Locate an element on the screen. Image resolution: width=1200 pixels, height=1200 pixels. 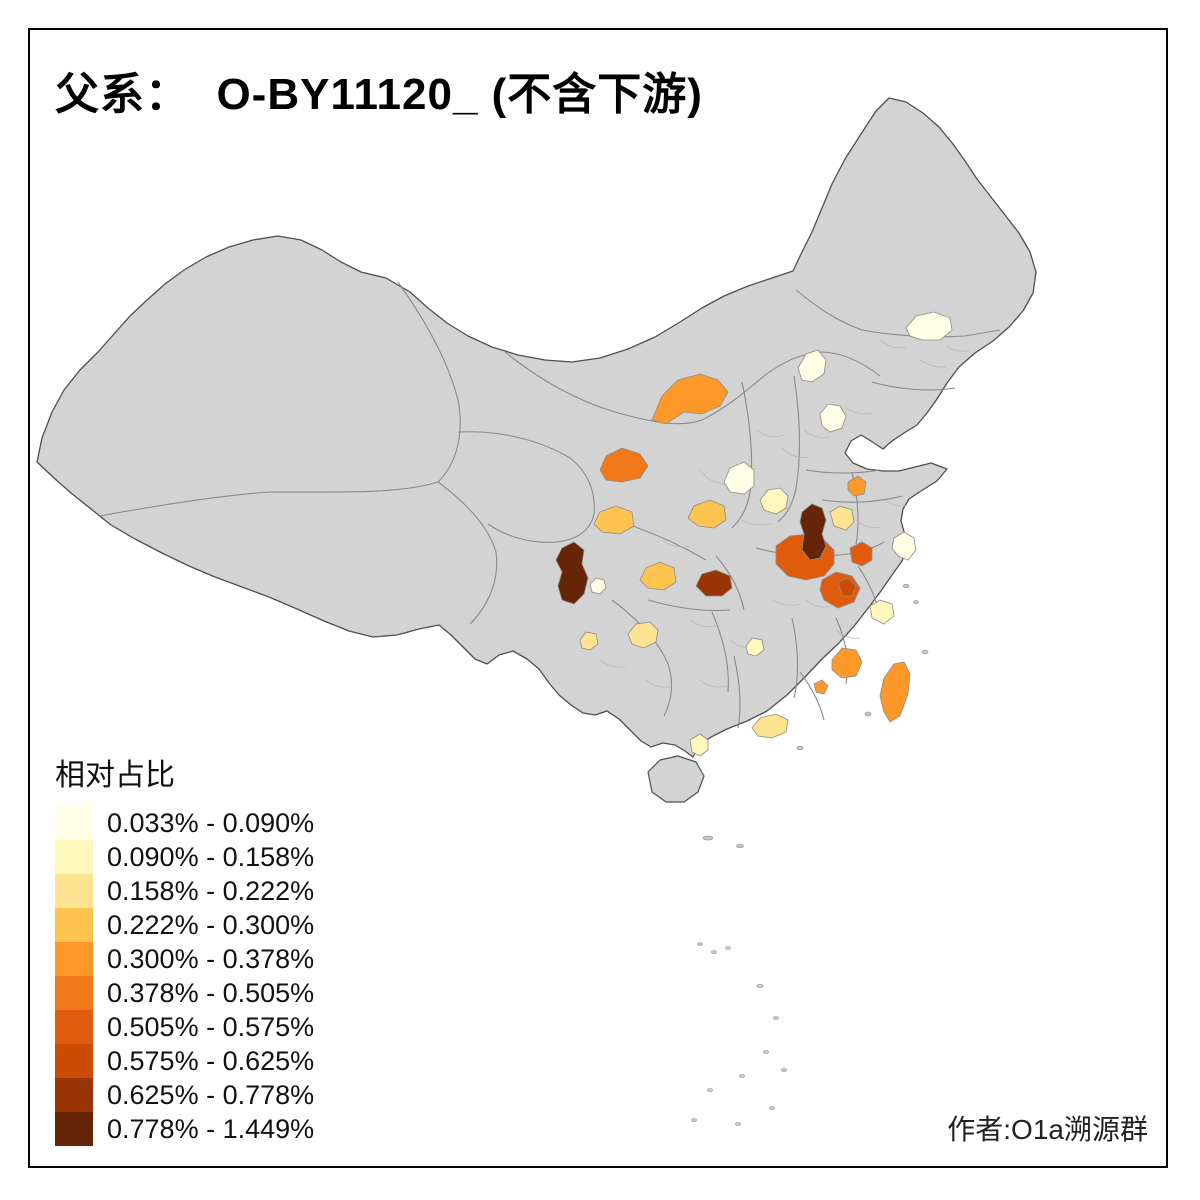
legend-row-7: 0.505% - 0.575% is located at coordinates (184, 1027).